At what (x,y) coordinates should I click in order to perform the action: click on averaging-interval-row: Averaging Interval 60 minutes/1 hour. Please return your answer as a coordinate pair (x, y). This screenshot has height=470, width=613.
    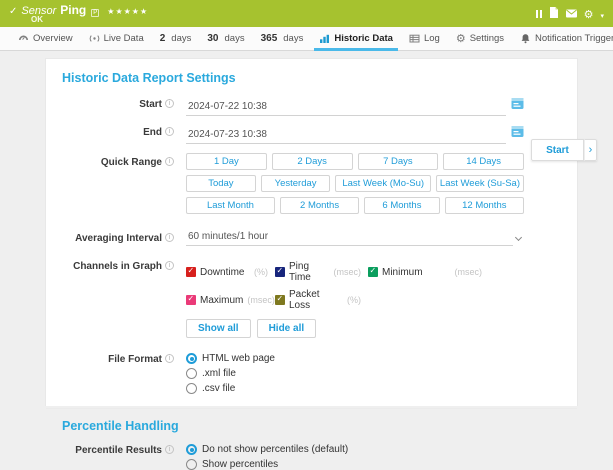
    Looking at the image, I should click on (319, 238).